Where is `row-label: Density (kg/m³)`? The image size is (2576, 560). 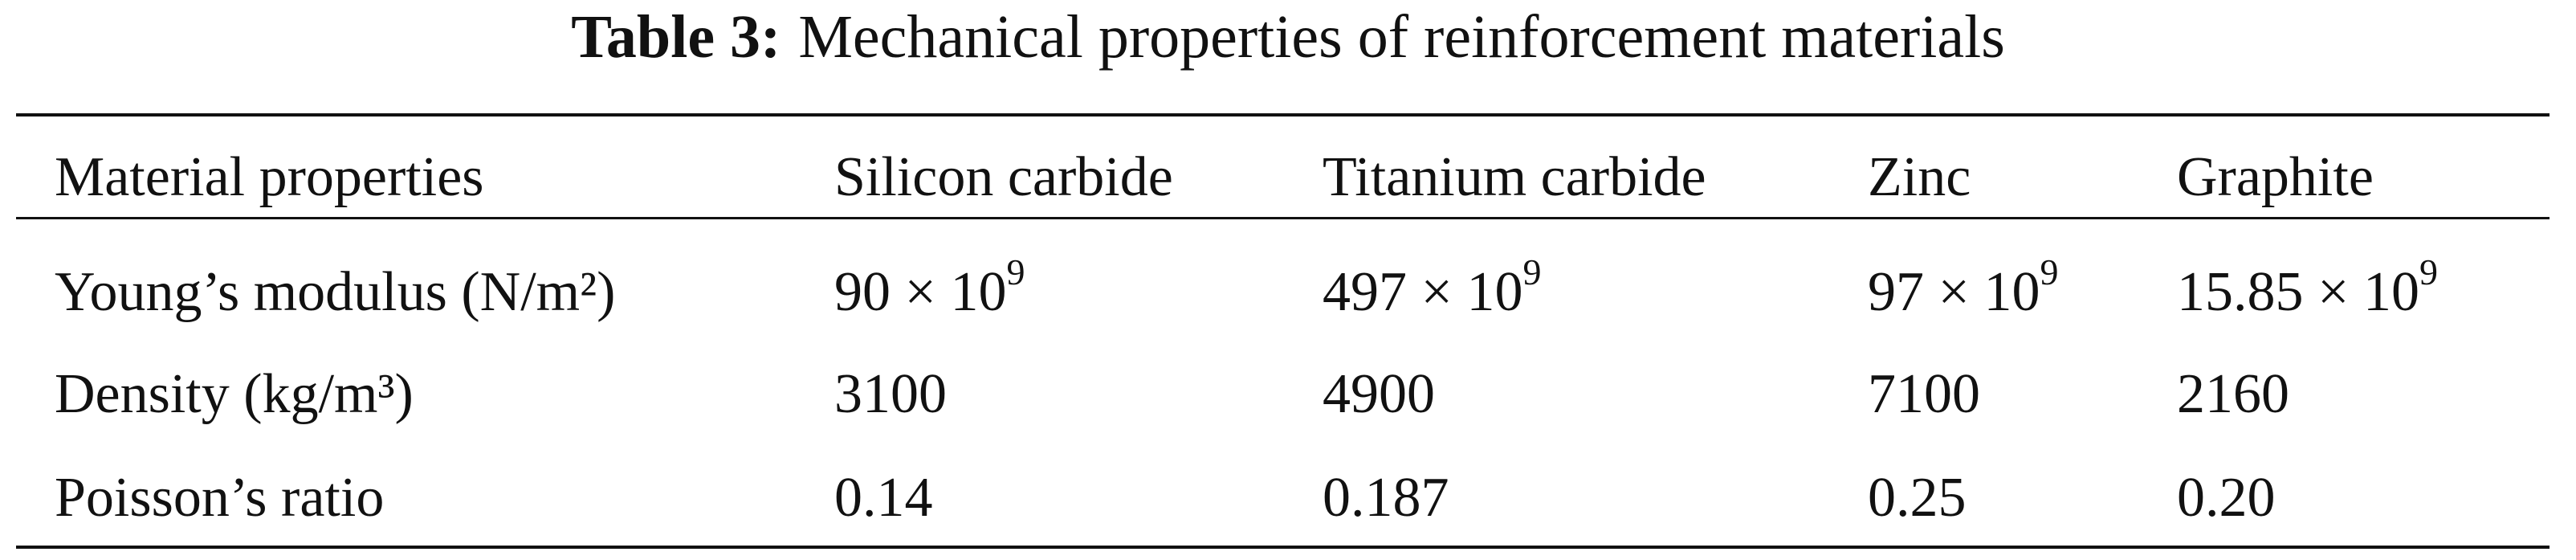 row-label: Density (kg/m³) is located at coordinates (234, 394).